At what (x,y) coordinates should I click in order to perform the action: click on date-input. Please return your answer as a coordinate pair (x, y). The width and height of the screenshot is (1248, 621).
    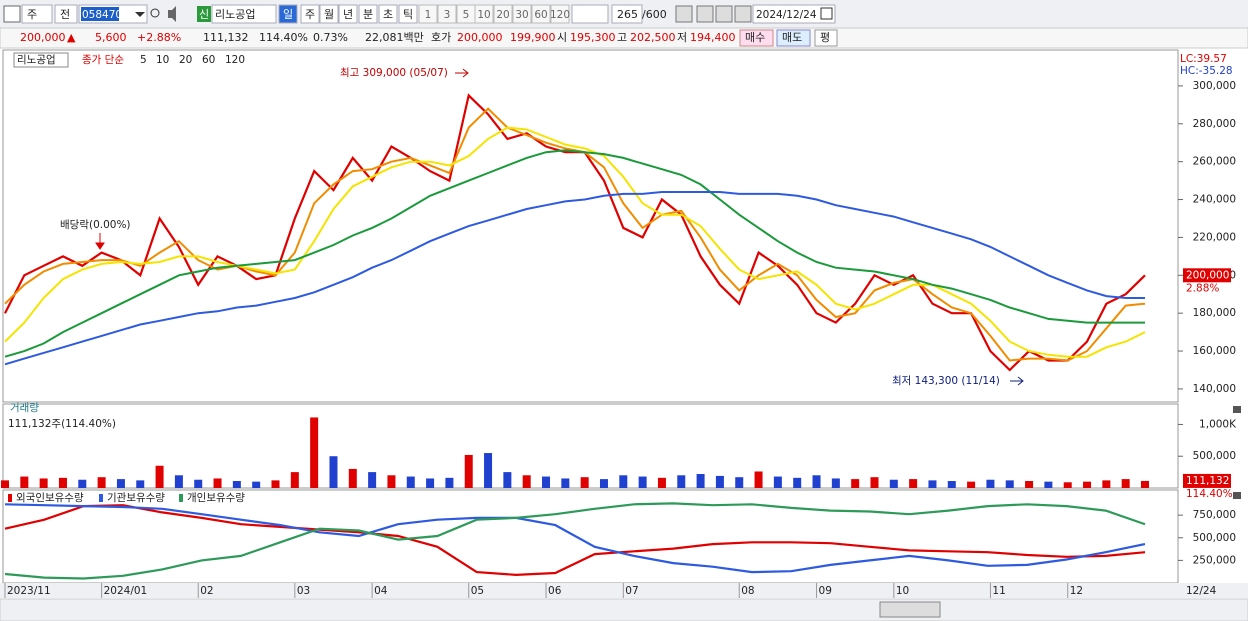
    Looking at the image, I should click on (794, 14).